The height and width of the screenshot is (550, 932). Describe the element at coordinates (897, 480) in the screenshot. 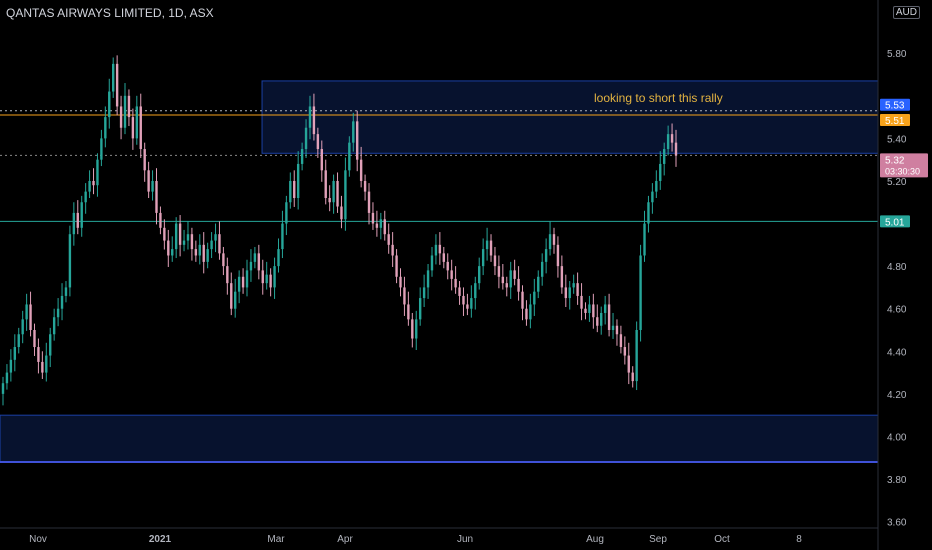

I see `price-tick-label: 3.80` at that location.